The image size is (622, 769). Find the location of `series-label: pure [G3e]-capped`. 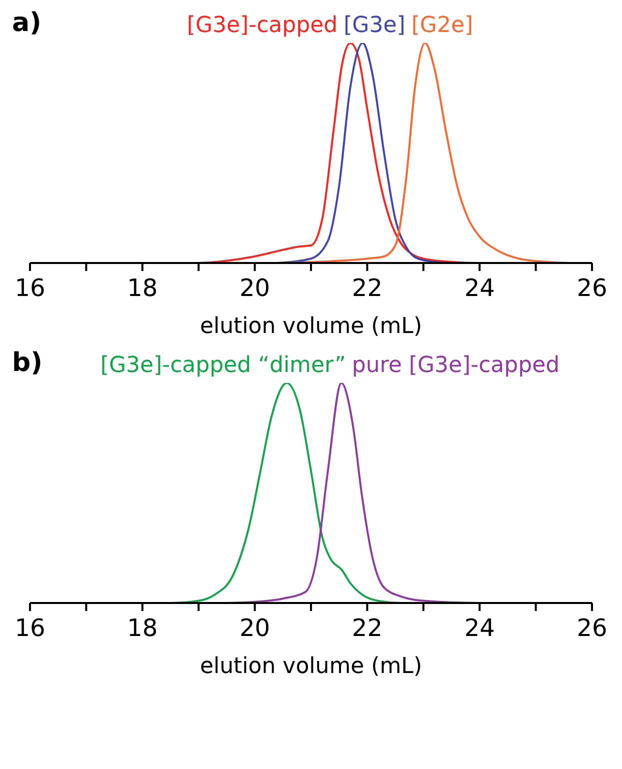

series-label: pure [G3e]-capped is located at coordinates (456, 365).